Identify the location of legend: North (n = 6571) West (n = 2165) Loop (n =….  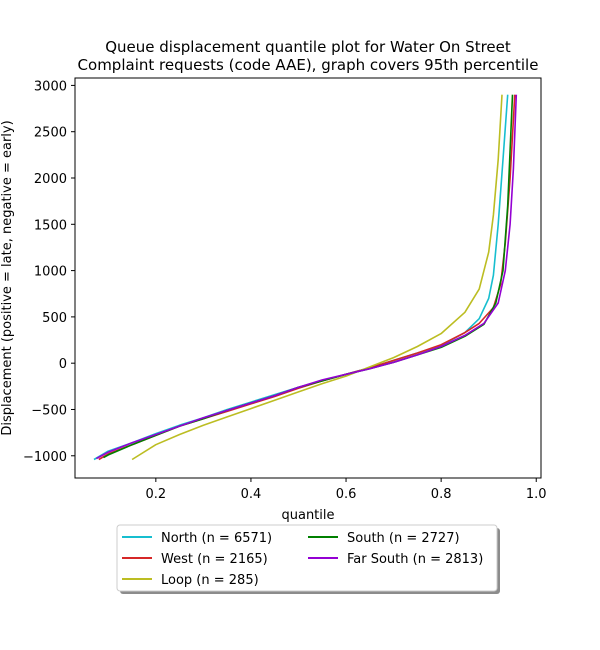
(308, 559).